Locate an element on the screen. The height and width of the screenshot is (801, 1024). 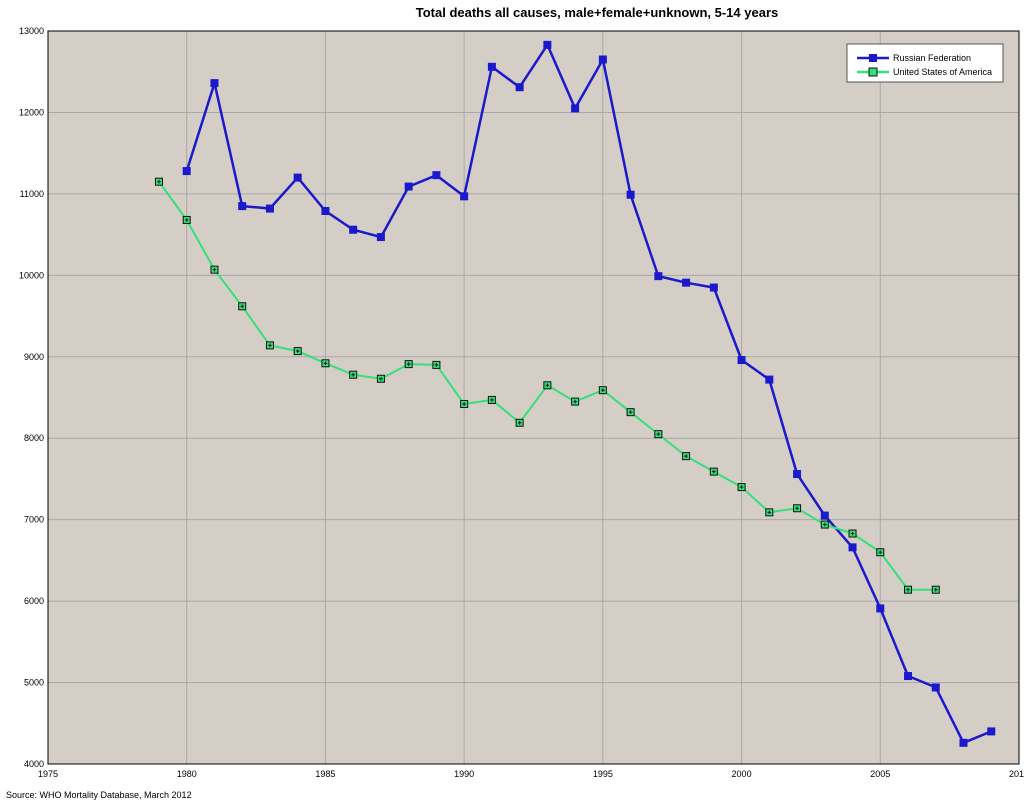
data-point-russian-federation-1990 is located at coordinates (464, 196).